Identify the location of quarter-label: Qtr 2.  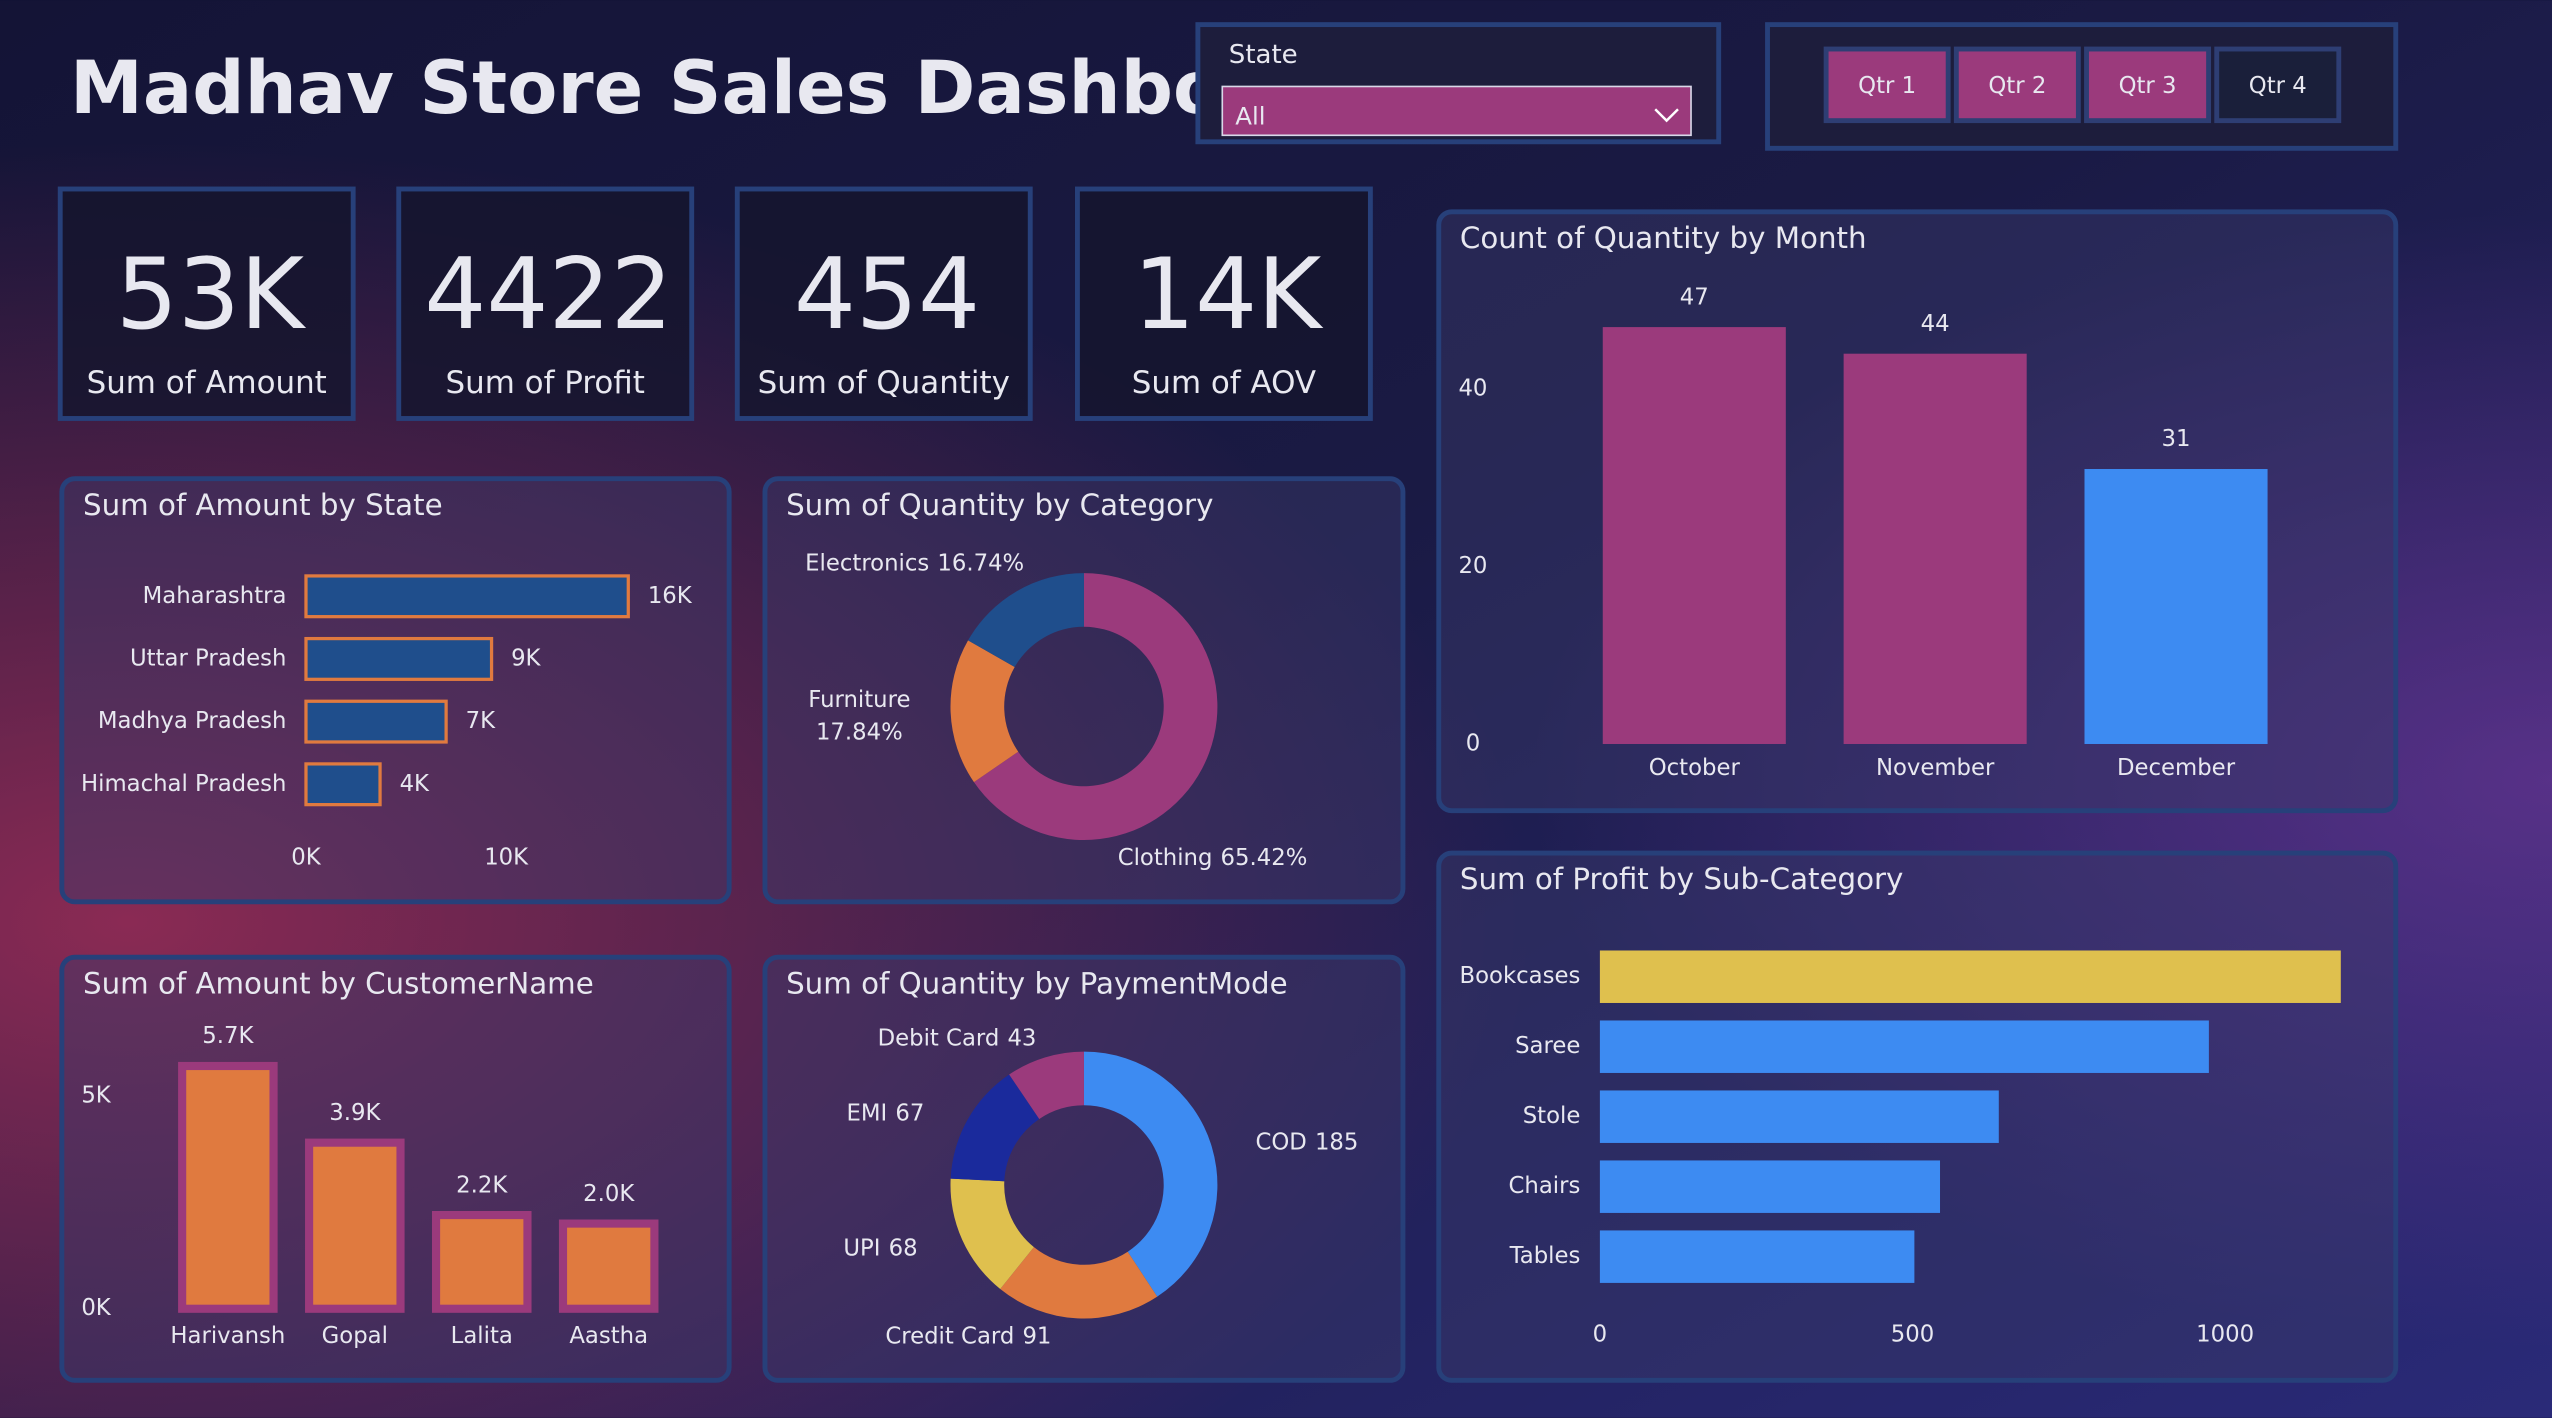
(2017, 86).